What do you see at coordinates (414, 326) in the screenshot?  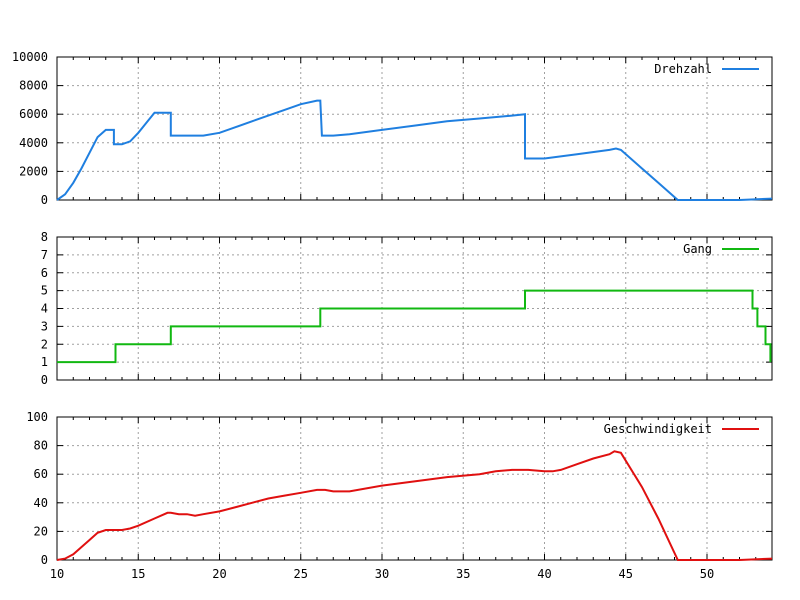 I see `series-line-gang` at bounding box center [414, 326].